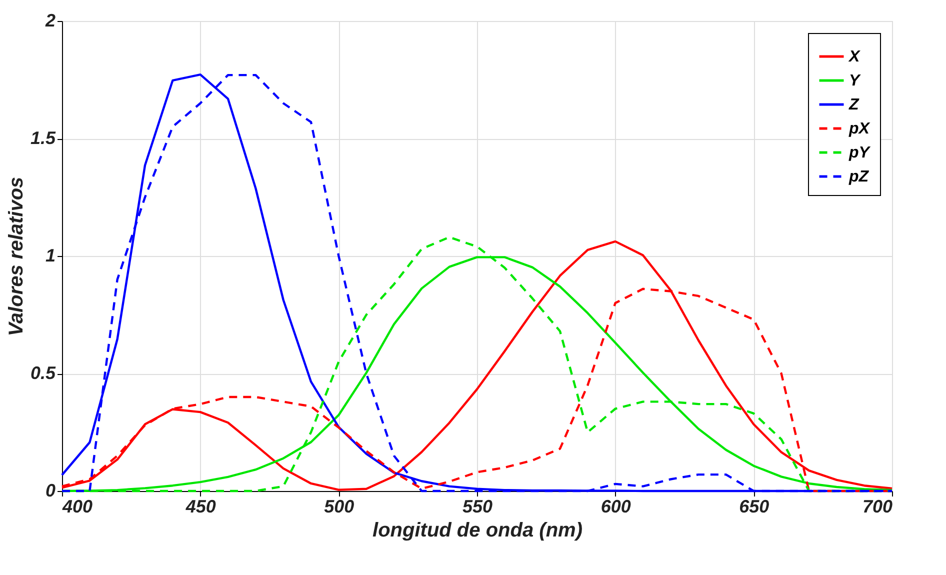 This screenshot has width=946, height=575. Describe the element at coordinates (859, 153) in the screenshot. I see `legend-label: pY` at that location.